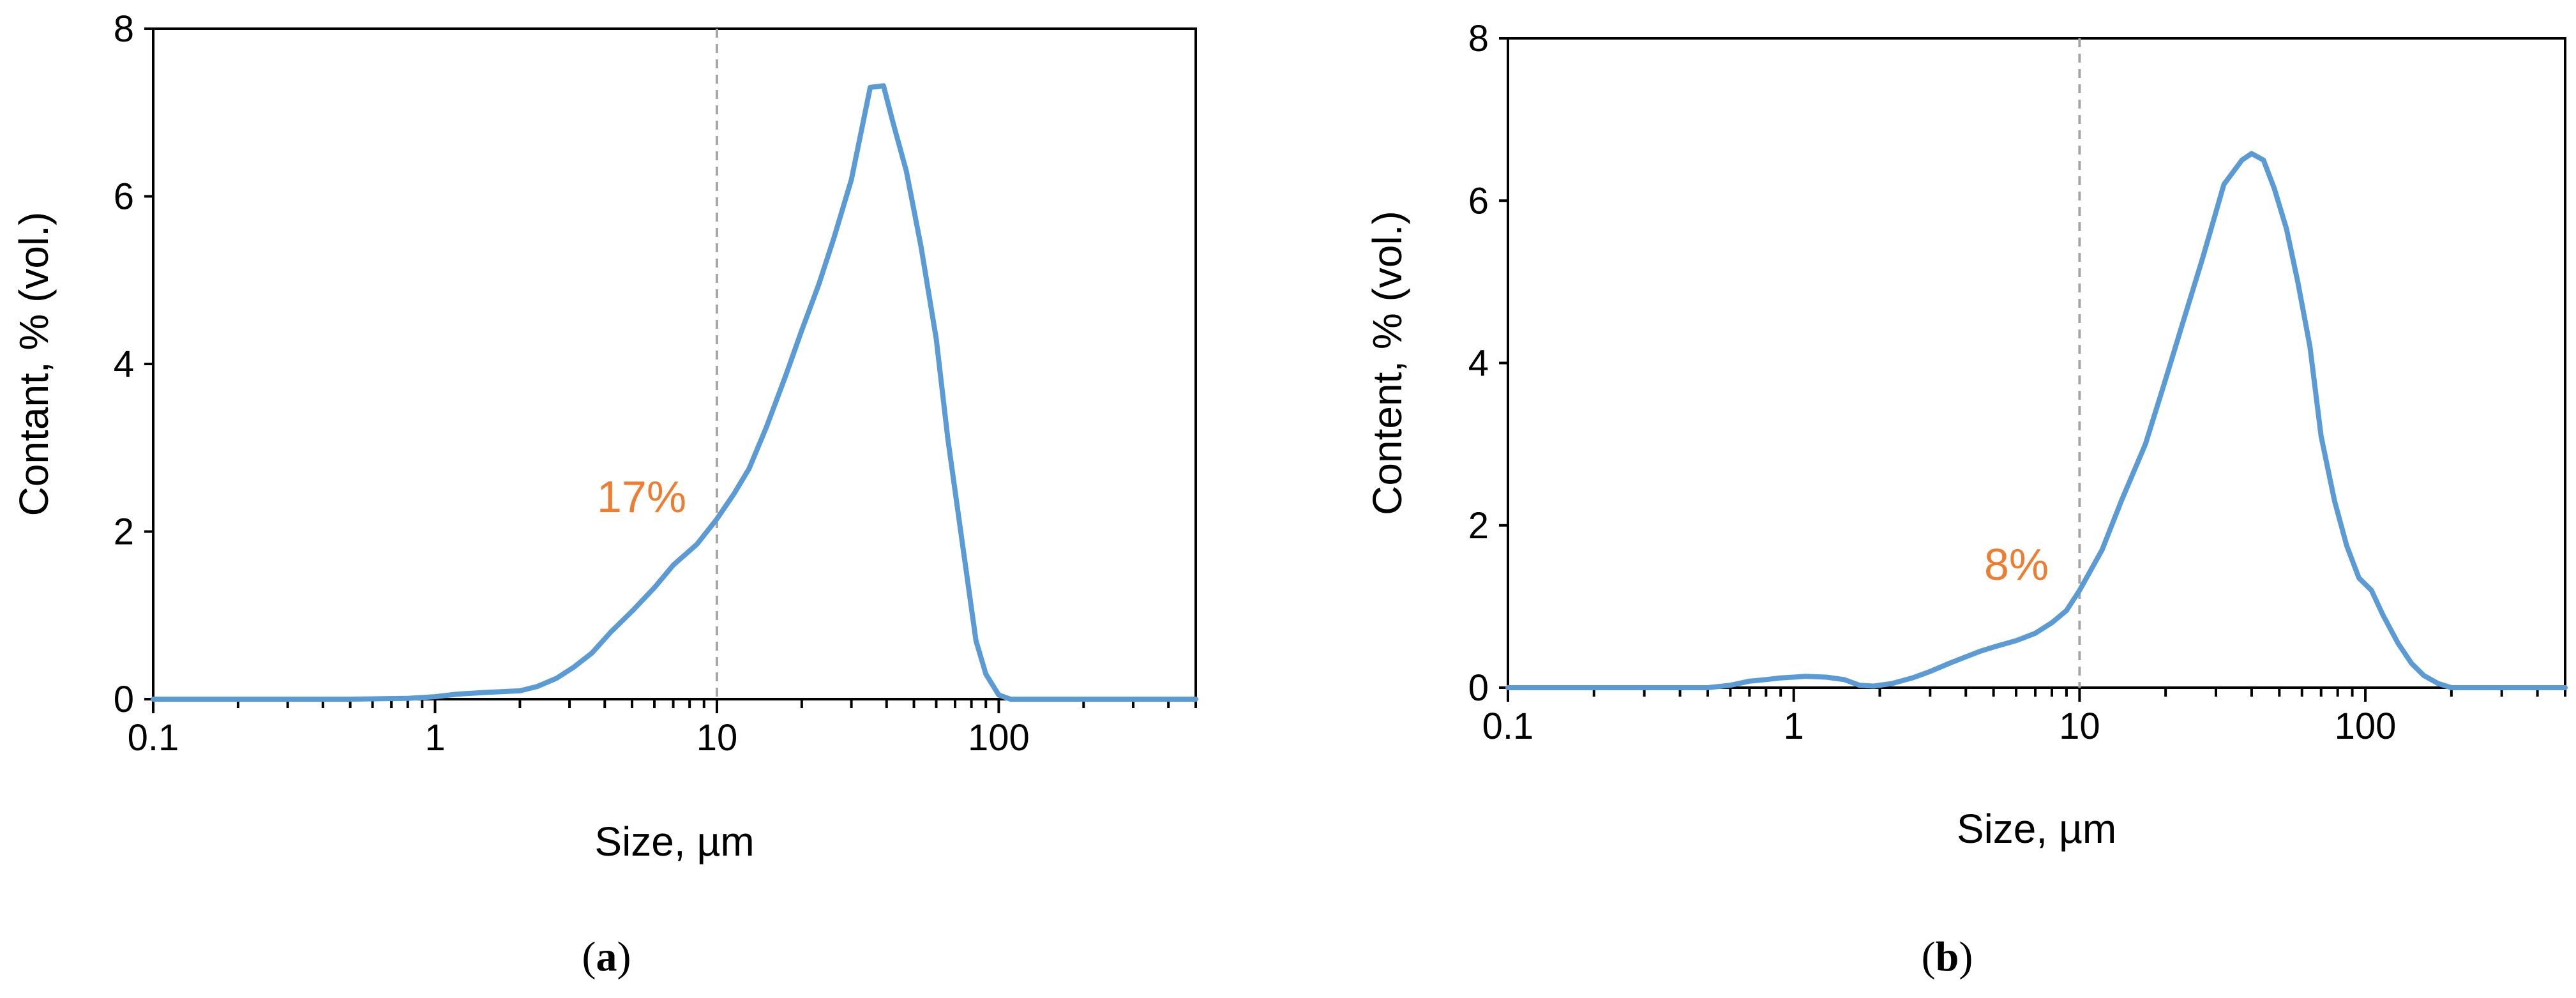 This screenshot has width=2576, height=998. Describe the element at coordinates (1387, 363) in the screenshot. I see `y-axis-title: Content, % (vol.)` at that location.